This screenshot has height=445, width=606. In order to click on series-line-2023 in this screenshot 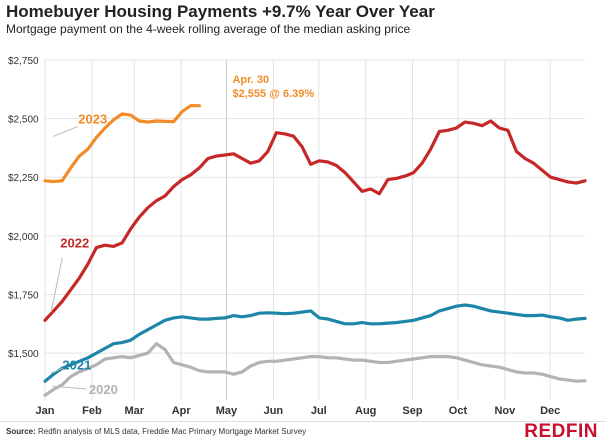, I will do `click(122, 144)`.